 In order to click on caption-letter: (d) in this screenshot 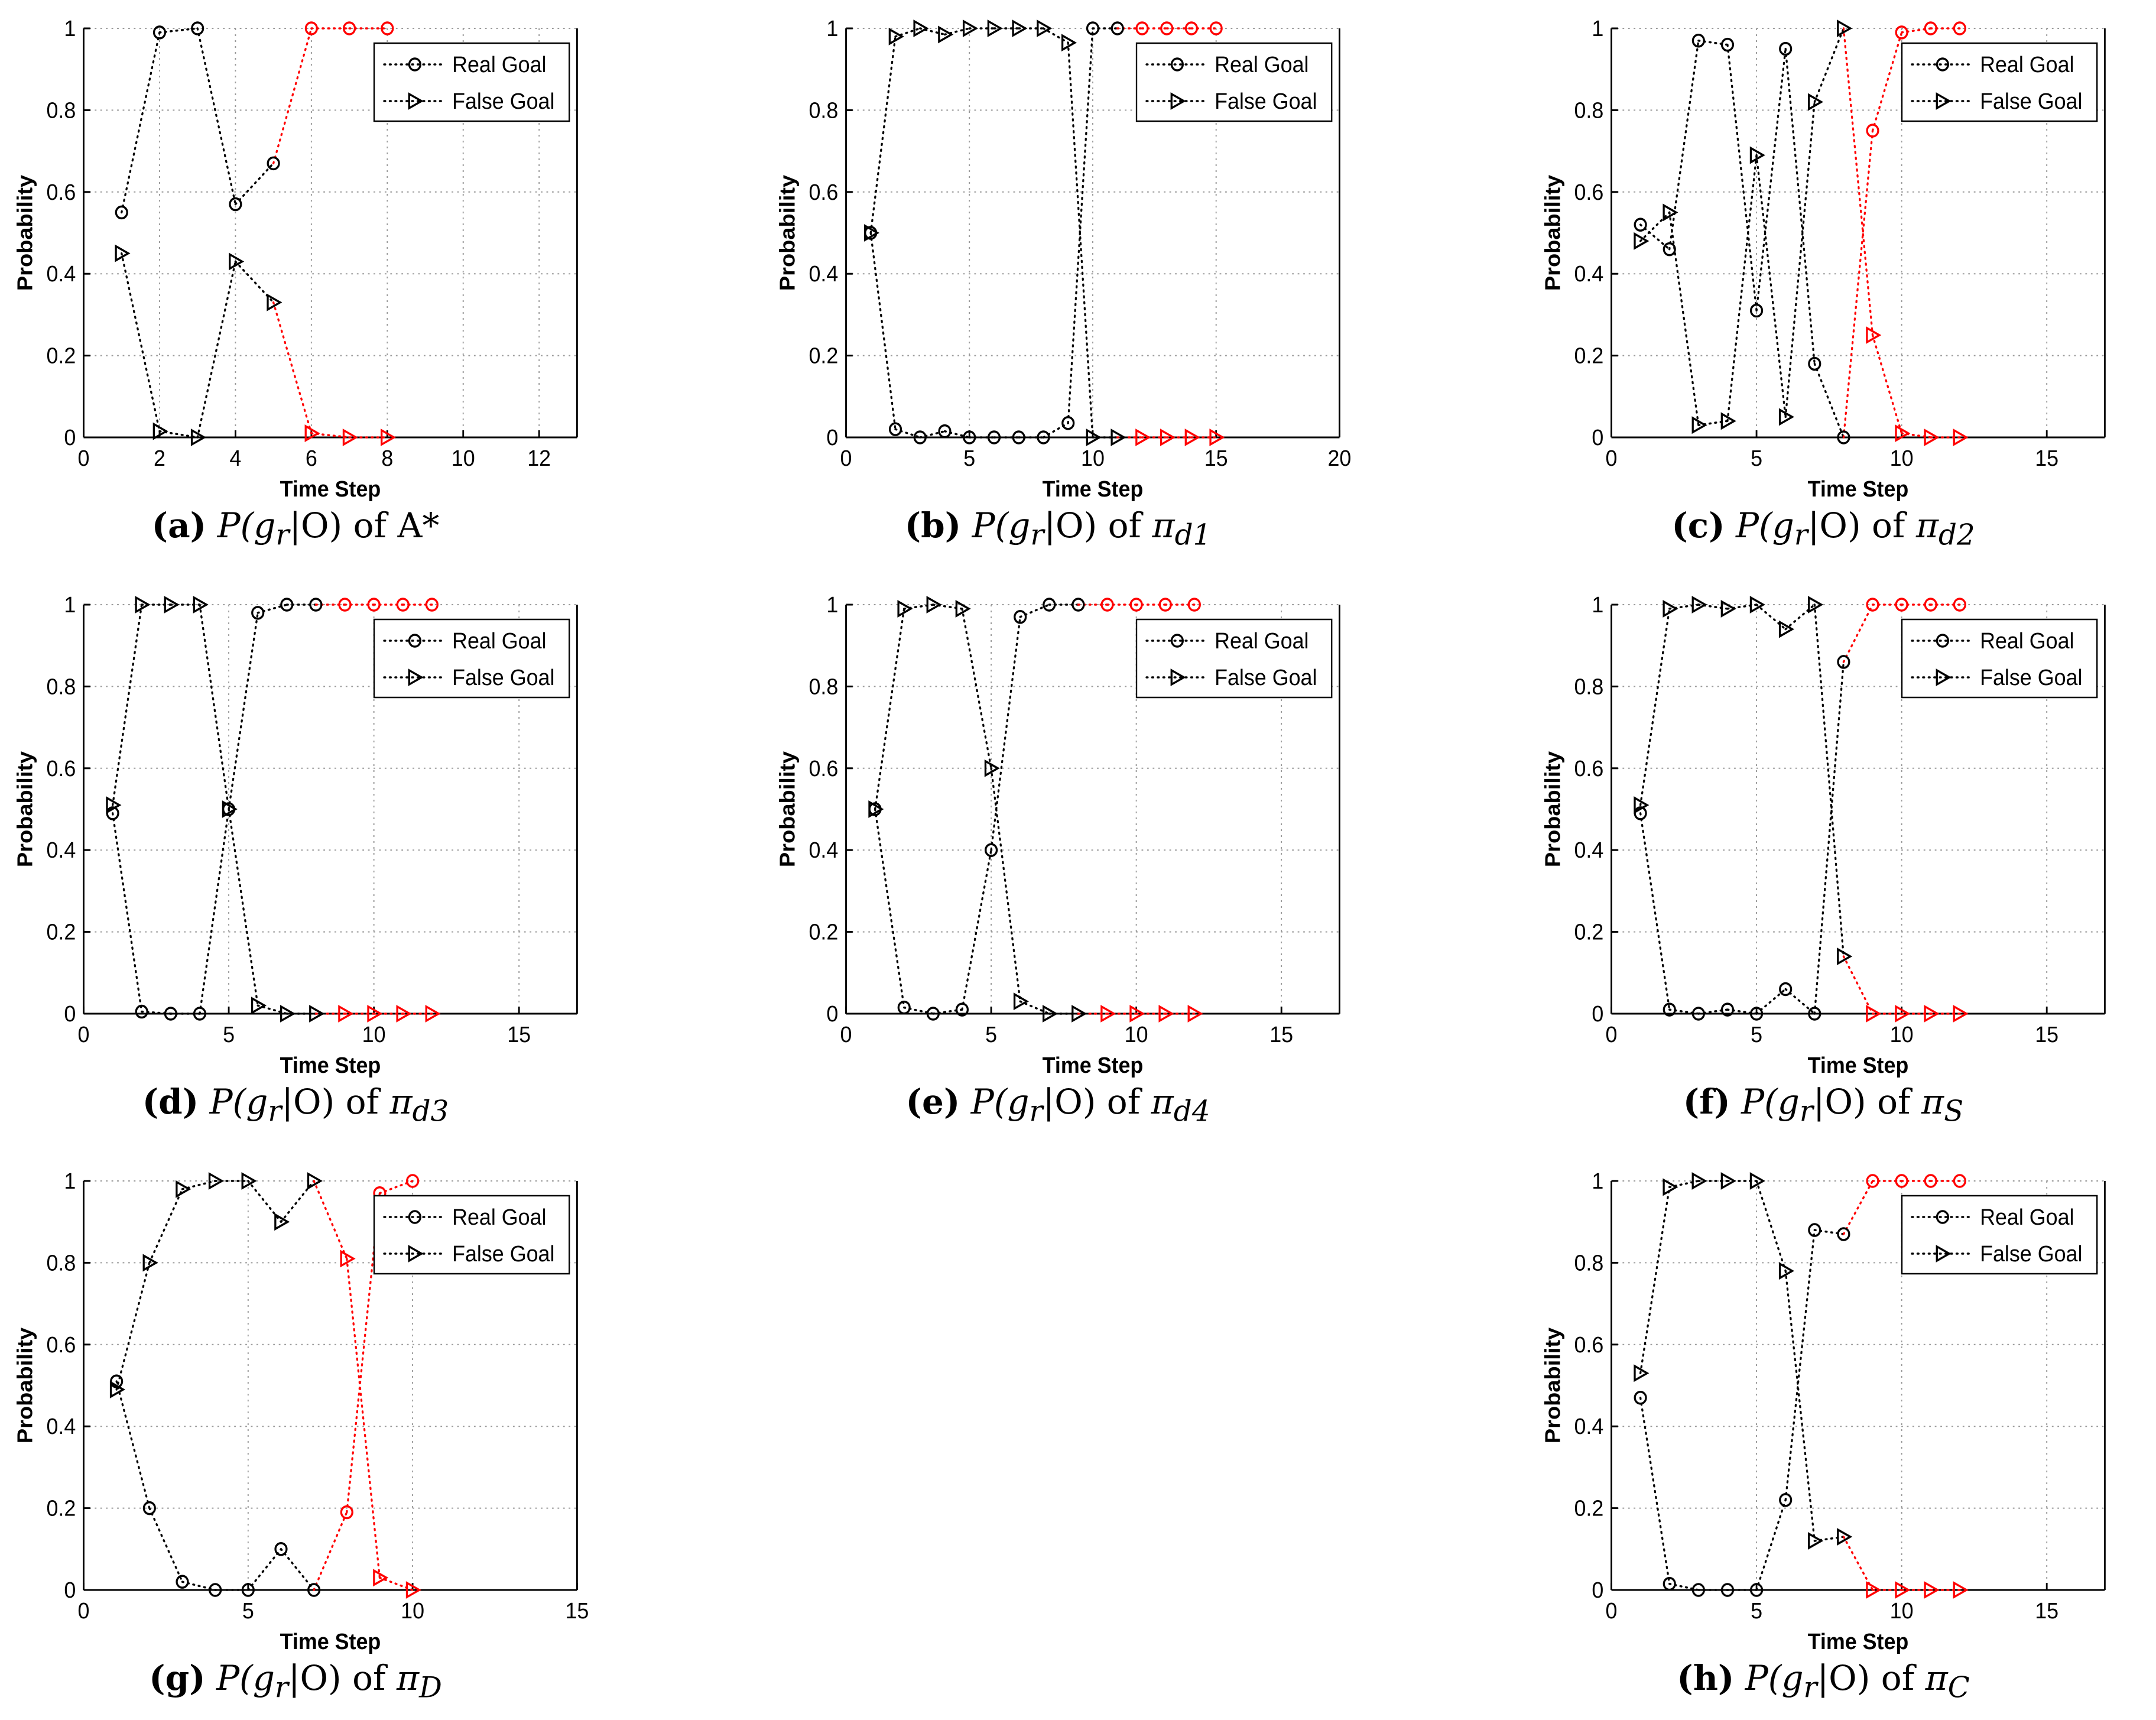, I will do `click(170, 1102)`.